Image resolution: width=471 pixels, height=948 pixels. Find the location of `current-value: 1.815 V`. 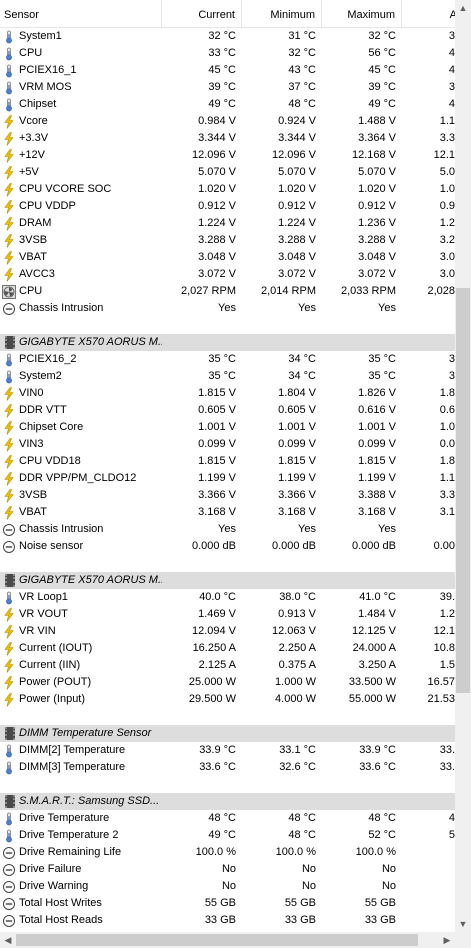

current-value: 1.815 V is located at coordinates (217, 461).